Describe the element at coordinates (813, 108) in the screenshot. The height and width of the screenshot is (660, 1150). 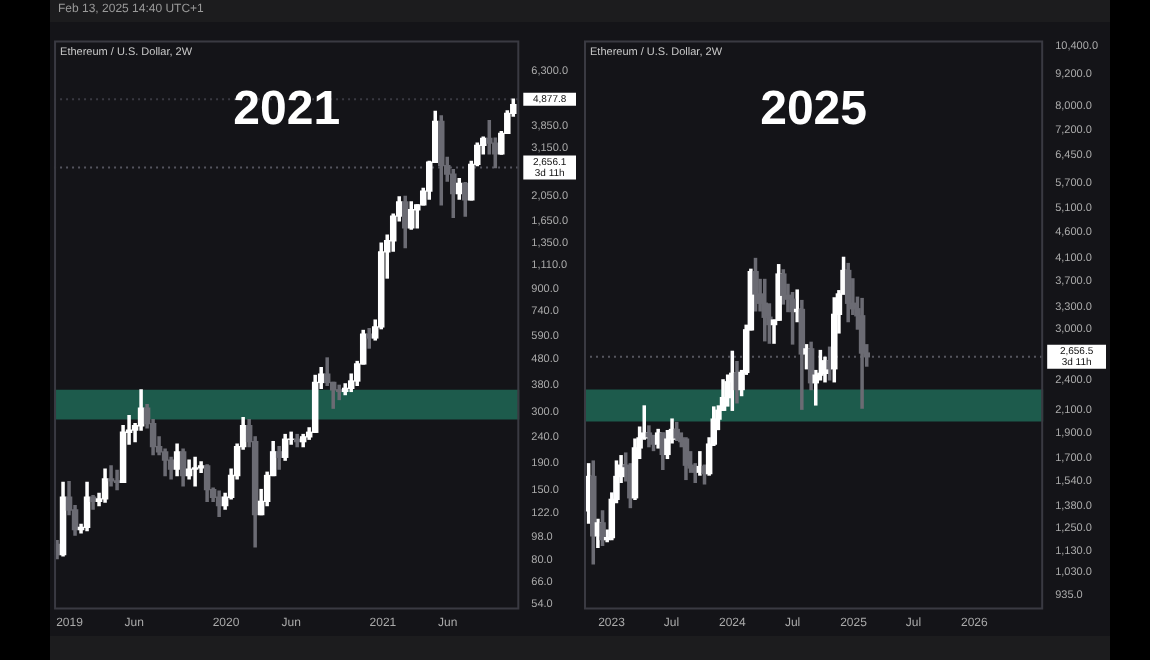
I see `text: 2025` at that location.